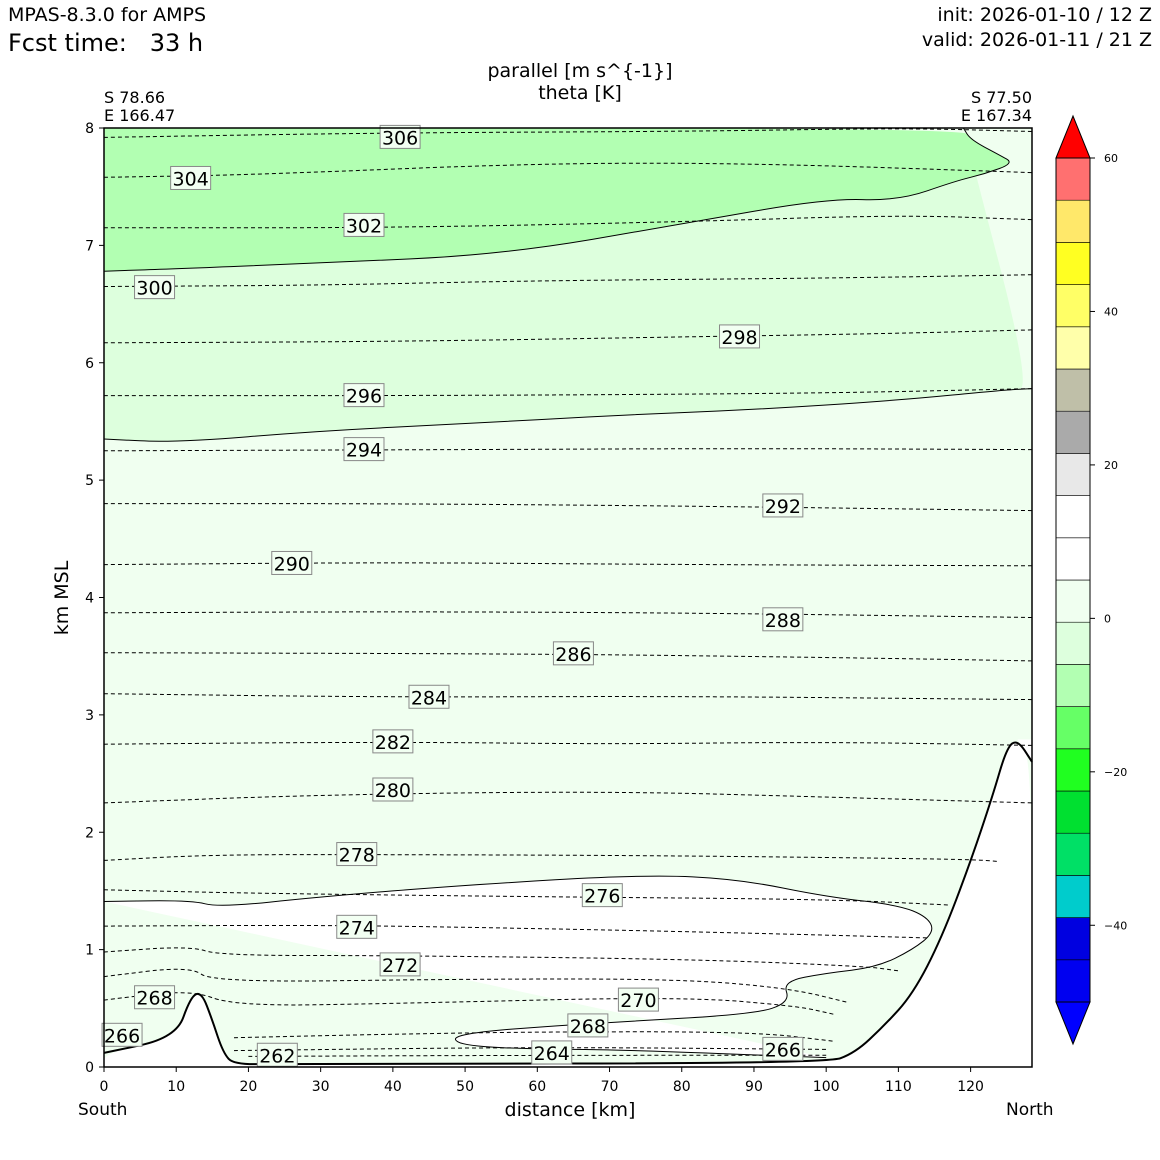 This screenshot has width=1160, height=1160. I want to click on forecast-time-label: Fcst time:, so click(67, 43).